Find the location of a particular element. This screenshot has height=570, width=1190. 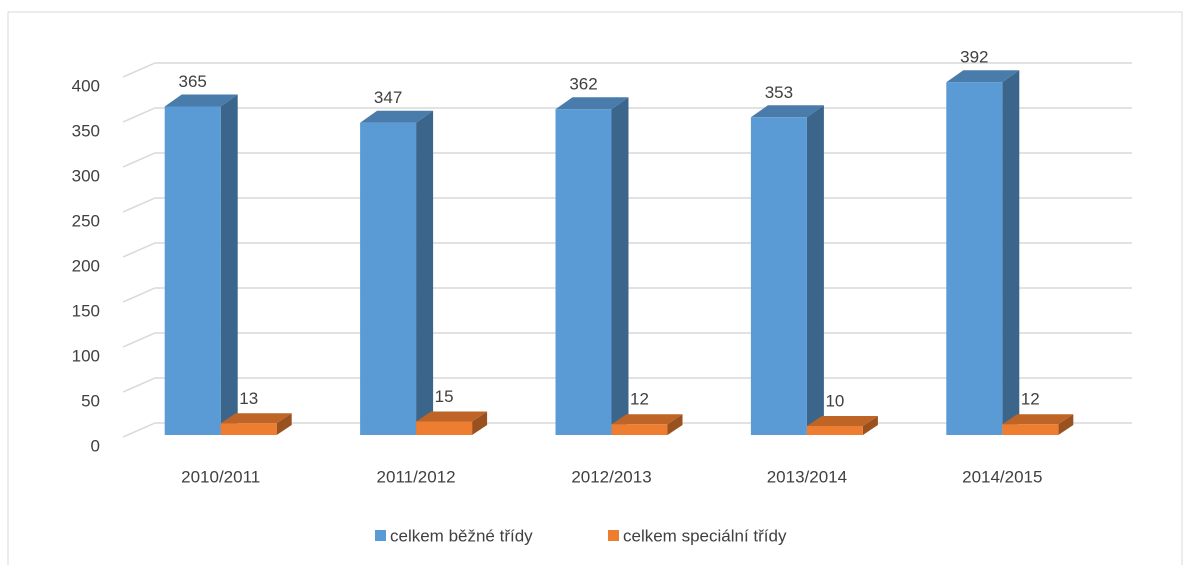

y-tick-label: 150 is located at coordinates (86, 310).